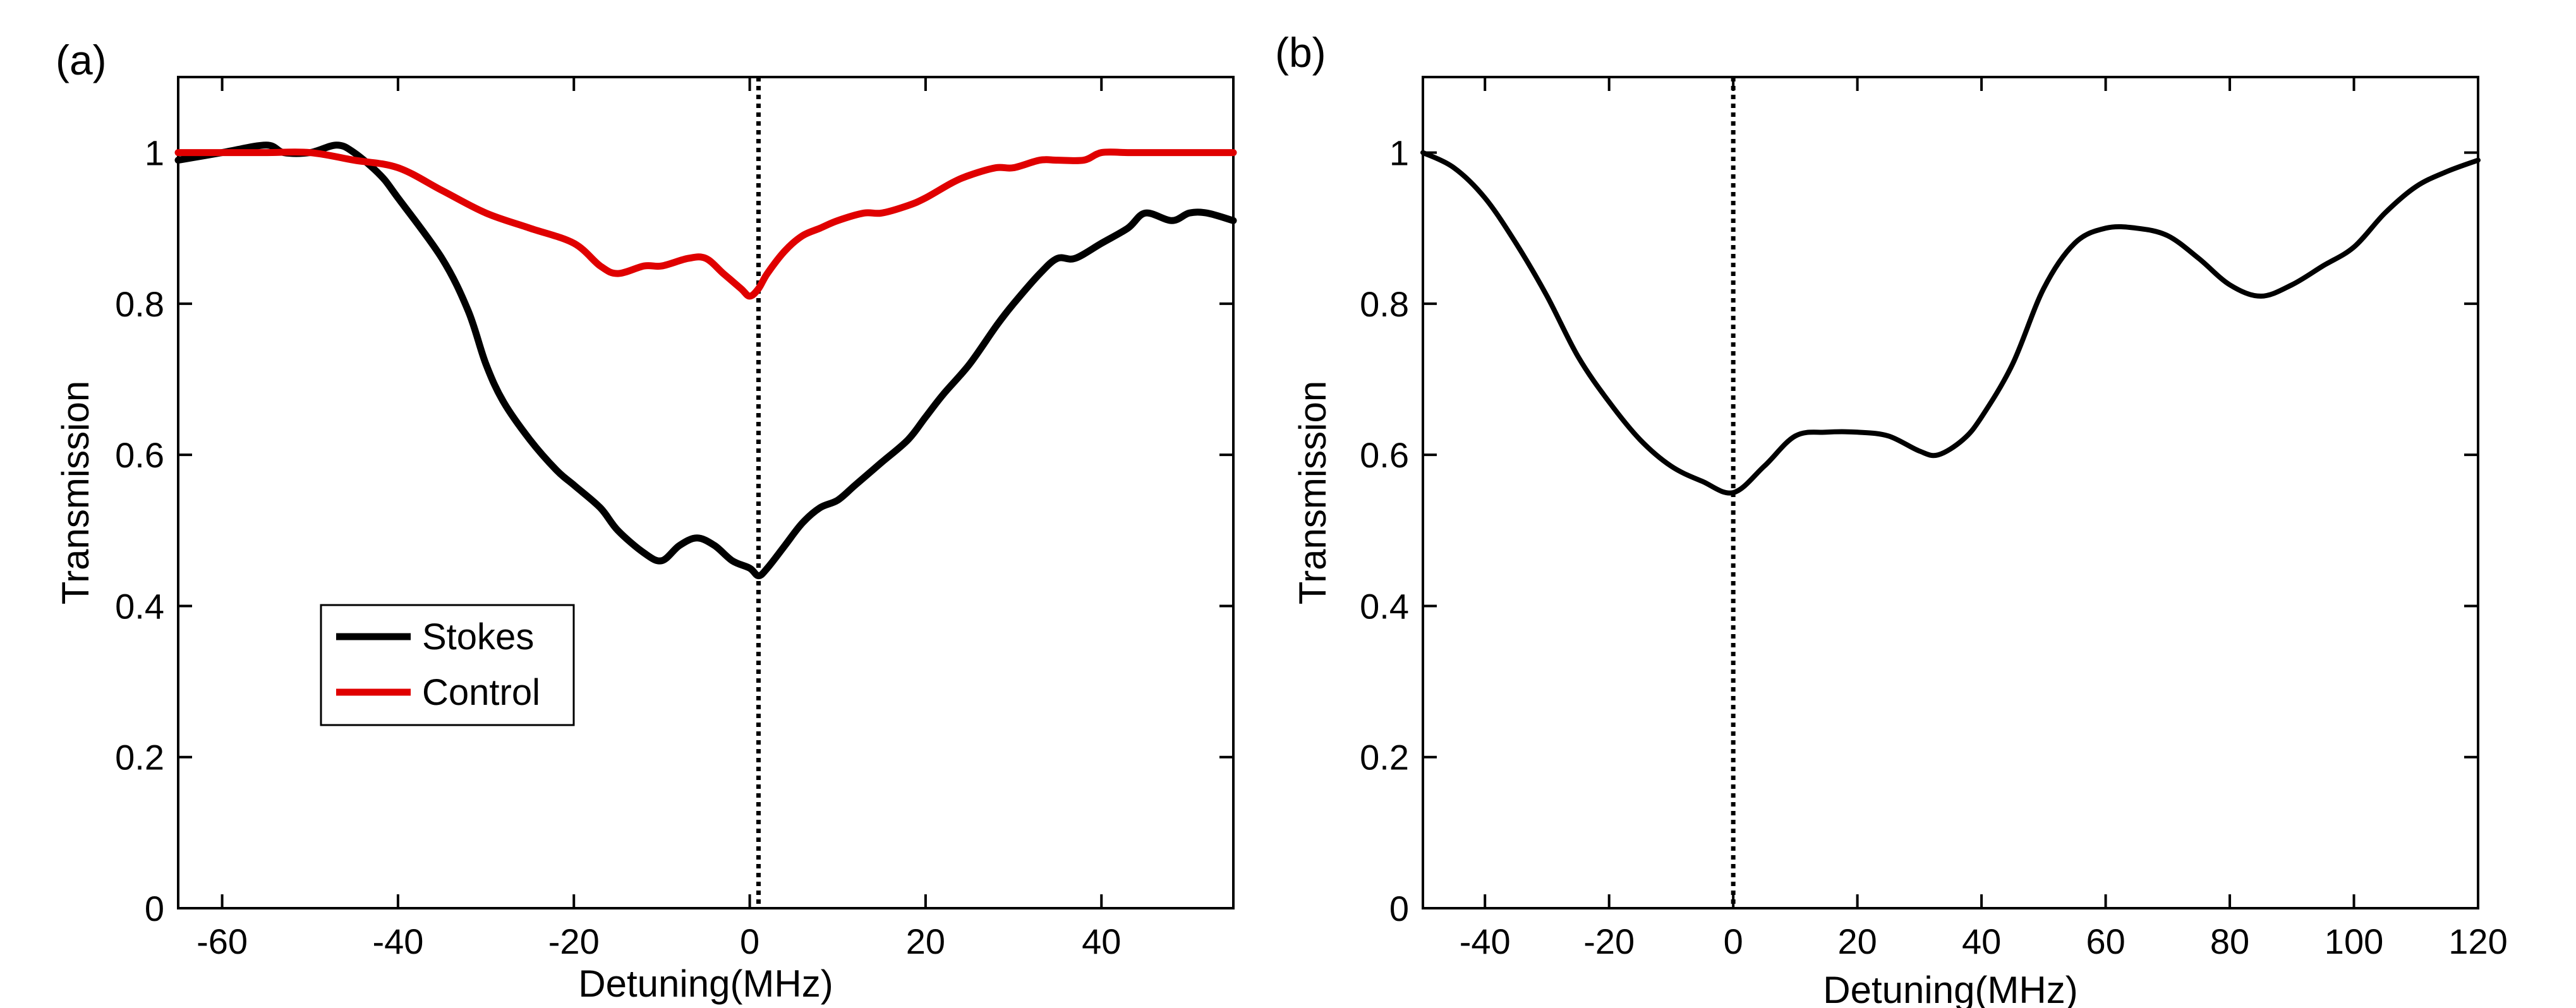 The height and width of the screenshot is (1008, 2576). What do you see at coordinates (2105, 941) in the screenshot?
I see `x-tick-label: 60` at bounding box center [2105, 941].